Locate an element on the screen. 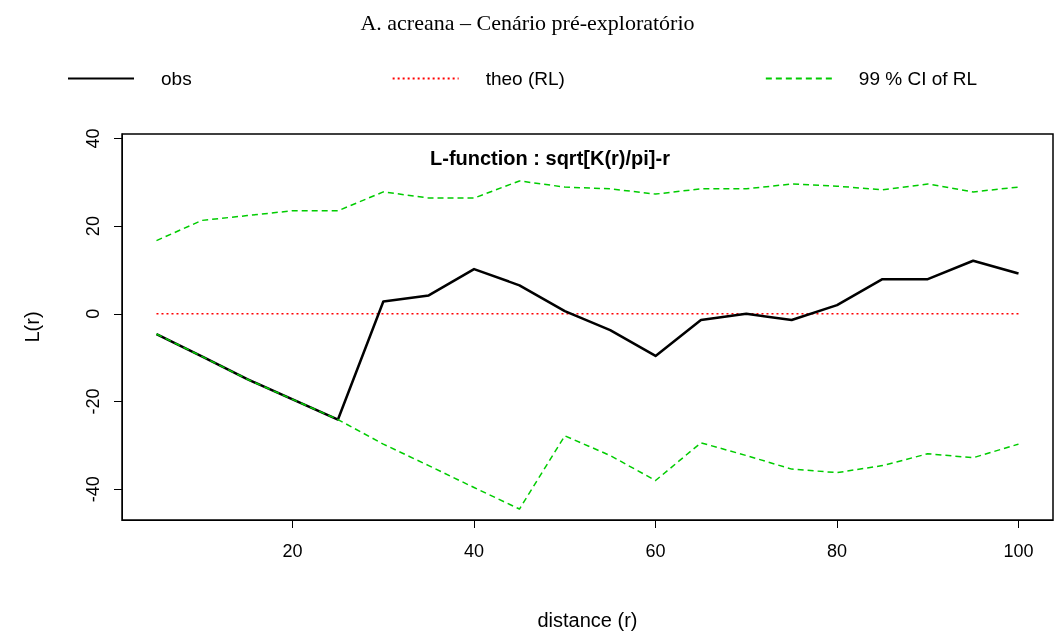 Image resolution: width=1055 pixels, height=638 pixels. chart-title: A. acreana – Cenário pré-exploratório is located at coordinates (527, 22).